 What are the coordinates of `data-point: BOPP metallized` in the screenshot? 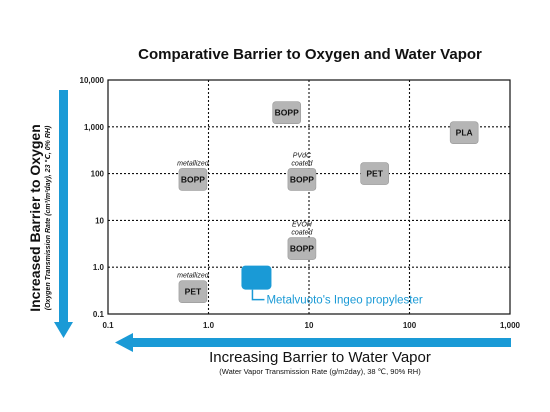 It's located at (193, 175).